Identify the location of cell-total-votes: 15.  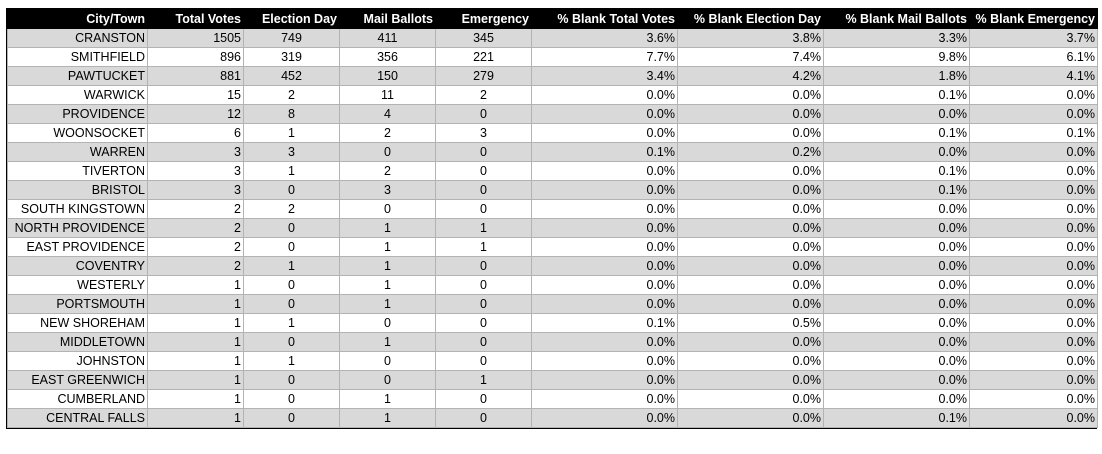
(195, 95).